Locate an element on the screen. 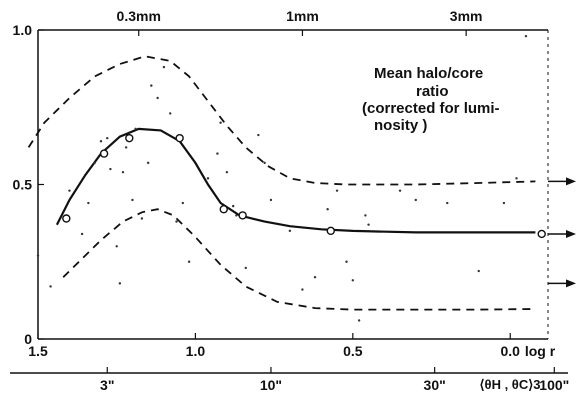 The height and width of the screenshot is (396, 580). y-tick-label: 0.5 is located at coordinates (23, 185).